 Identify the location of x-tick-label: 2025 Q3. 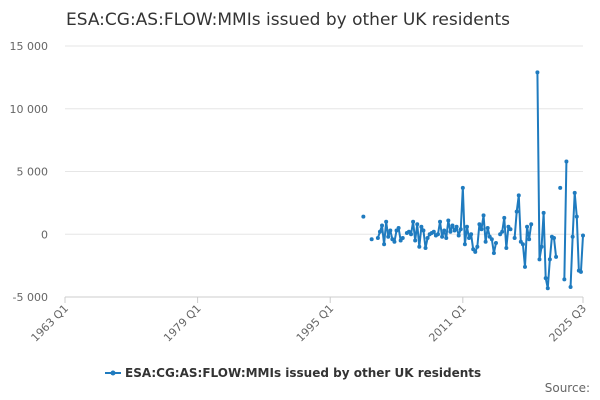
(568, 323).